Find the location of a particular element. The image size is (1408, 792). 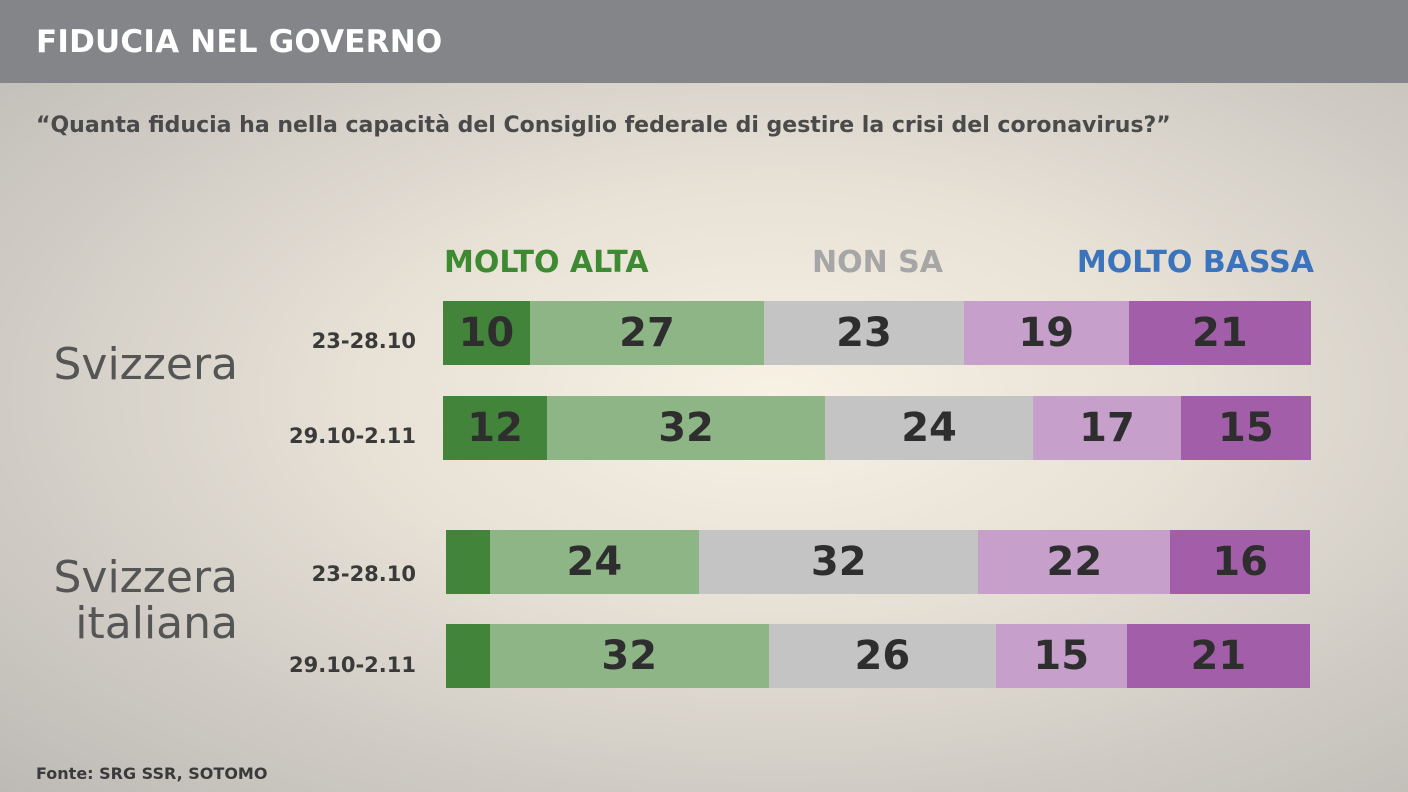

stacked-bar: 10 27 23 19 21 is located at coordinates (877, 333).